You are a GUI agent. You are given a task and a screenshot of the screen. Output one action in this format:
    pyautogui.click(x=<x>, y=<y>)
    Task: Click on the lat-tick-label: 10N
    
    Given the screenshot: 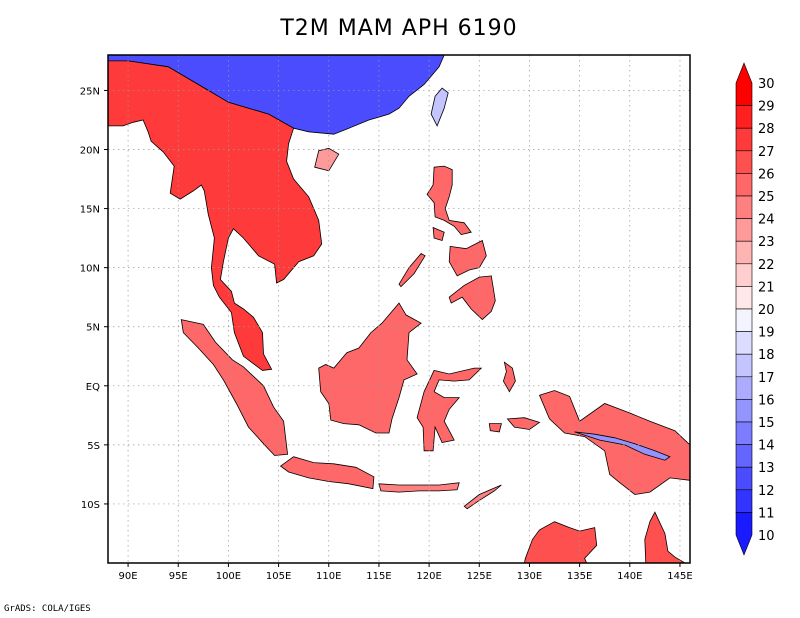 What is the action you would take?
    pyautogui.click(x=90, y=269)
    